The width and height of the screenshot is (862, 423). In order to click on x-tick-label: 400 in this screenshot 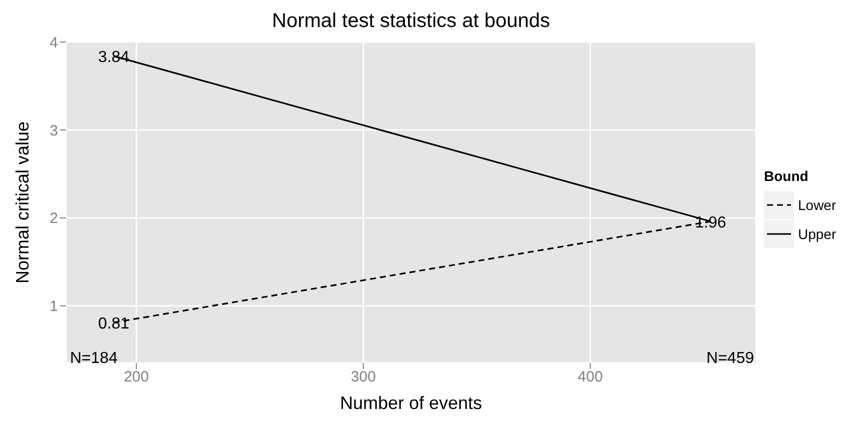, I will do `click(590, 377)`.